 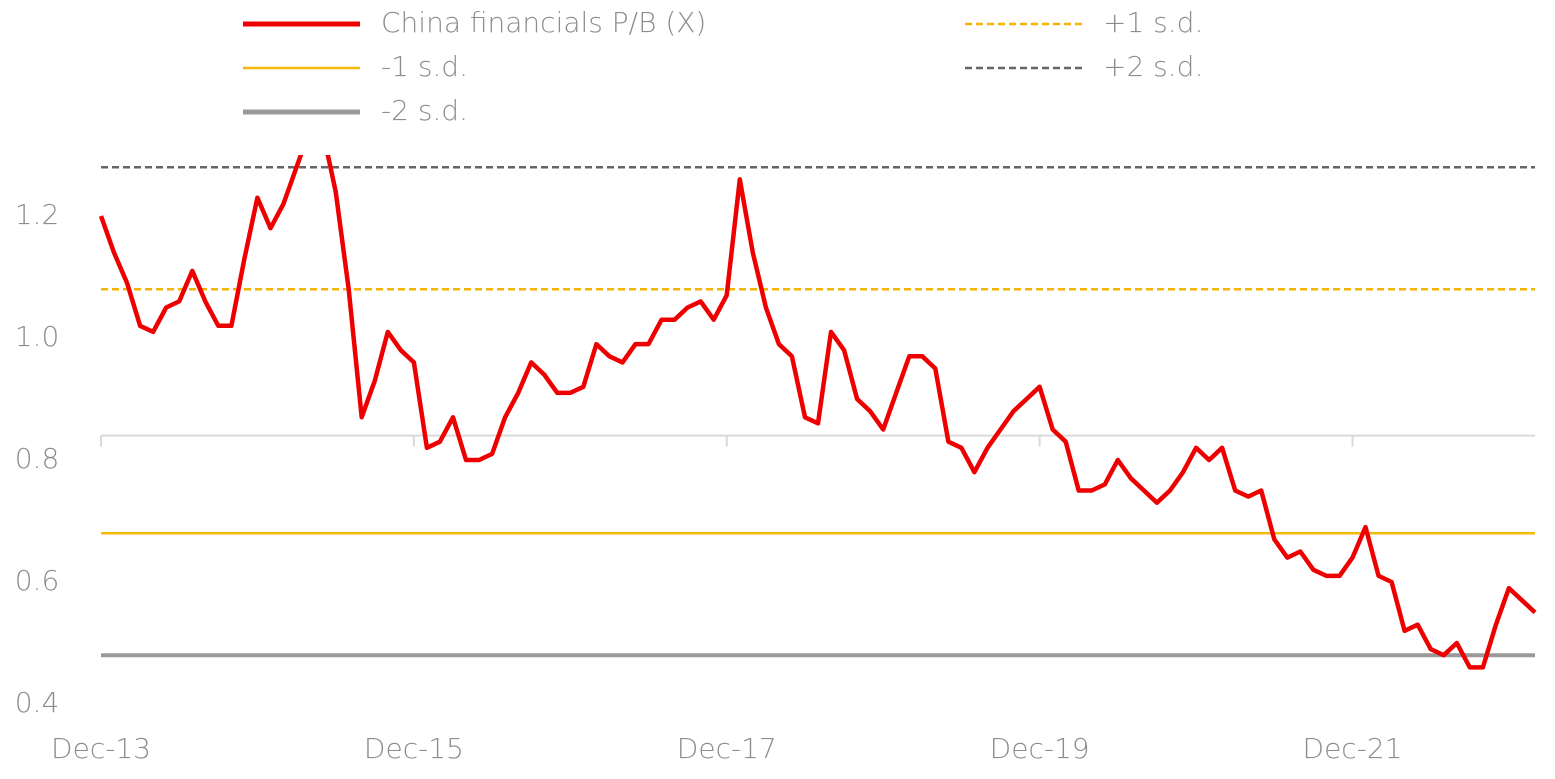 I want to click on x-tick-label: Dec-19, so click(x=1040, y=748).